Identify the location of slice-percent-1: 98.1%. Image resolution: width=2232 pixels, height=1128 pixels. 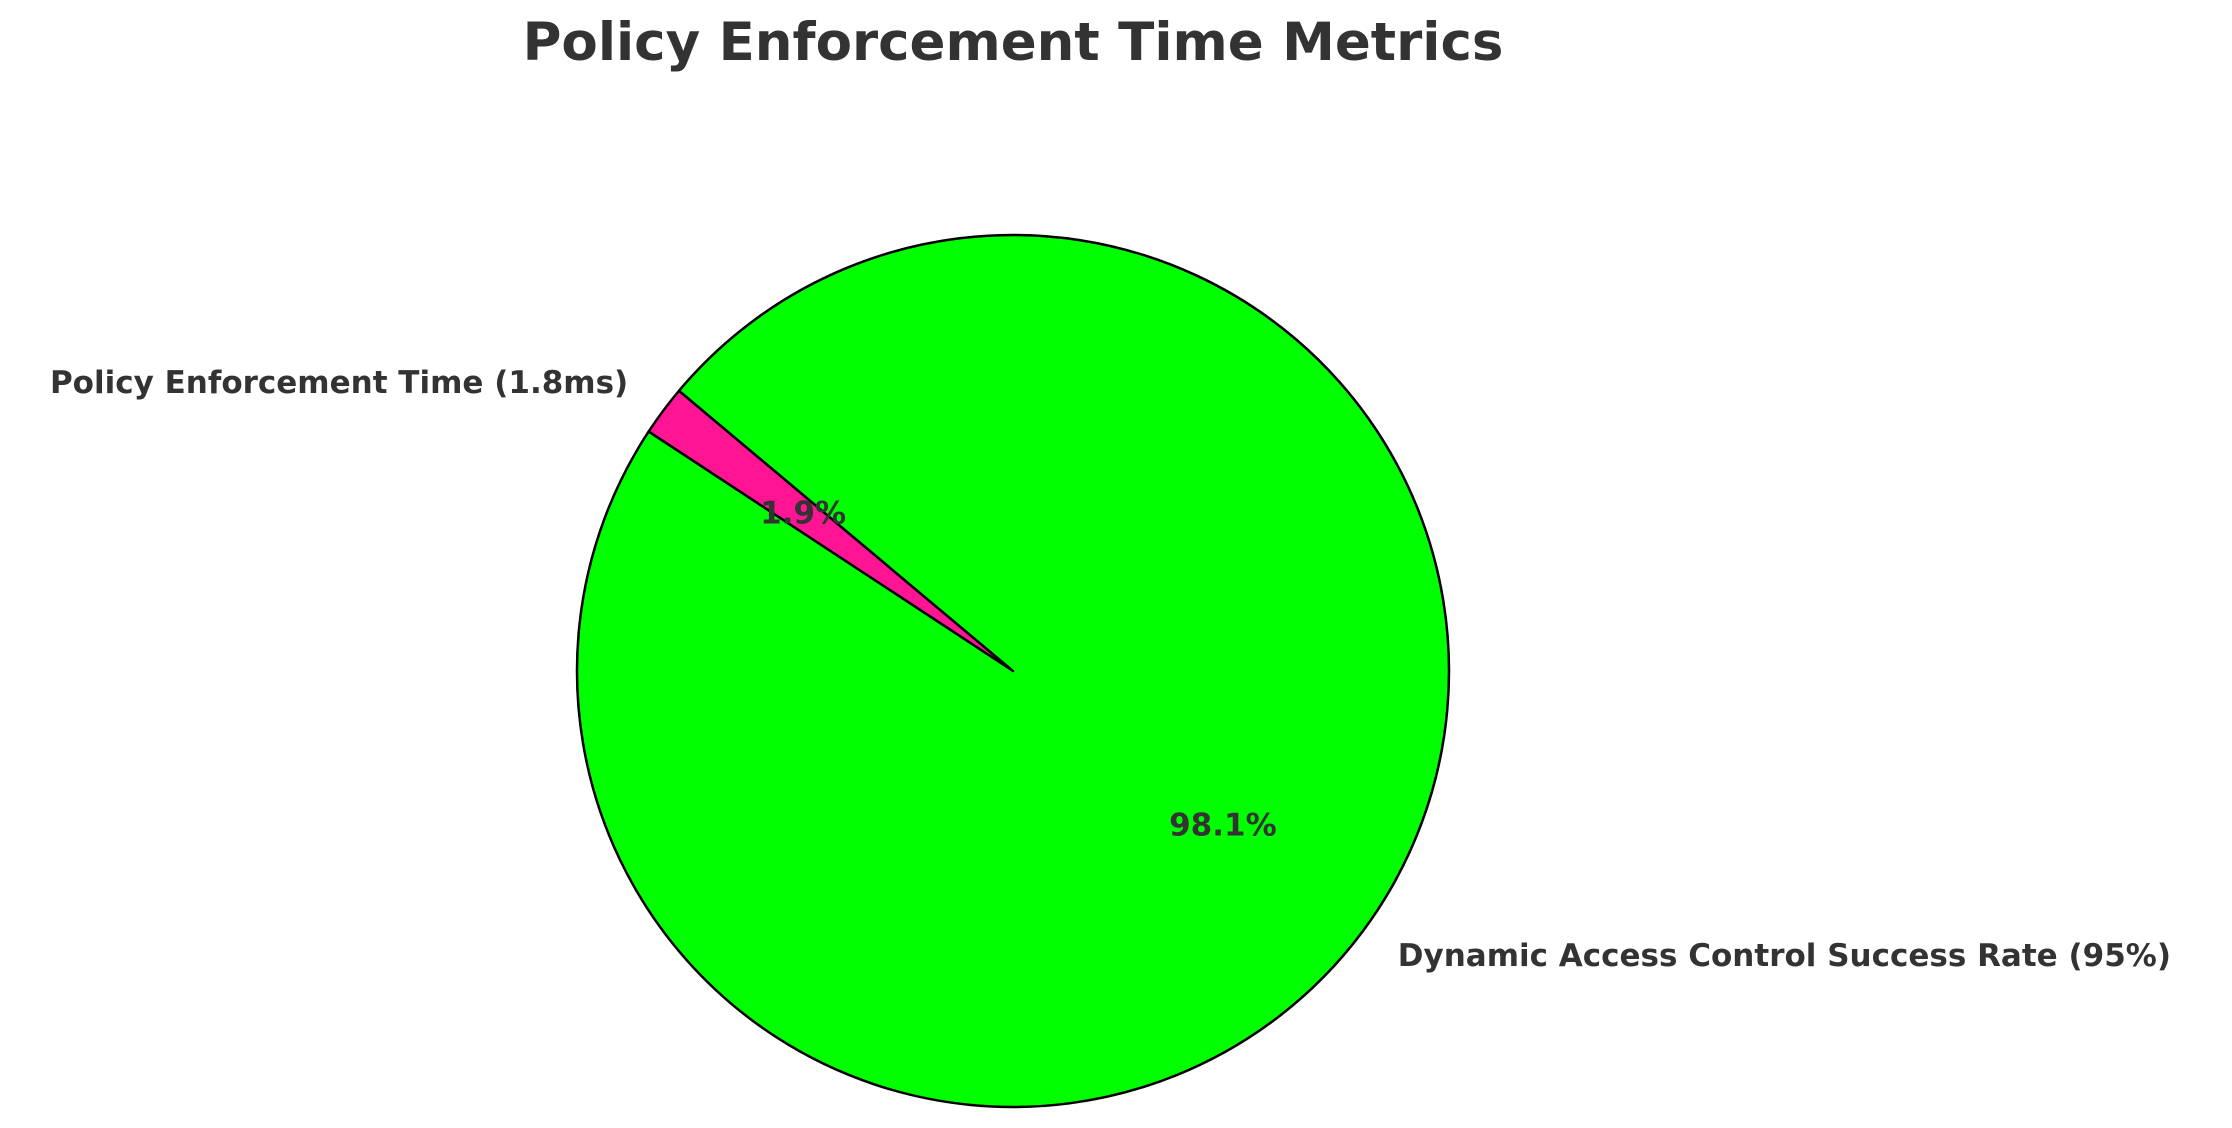
(1223, 826).